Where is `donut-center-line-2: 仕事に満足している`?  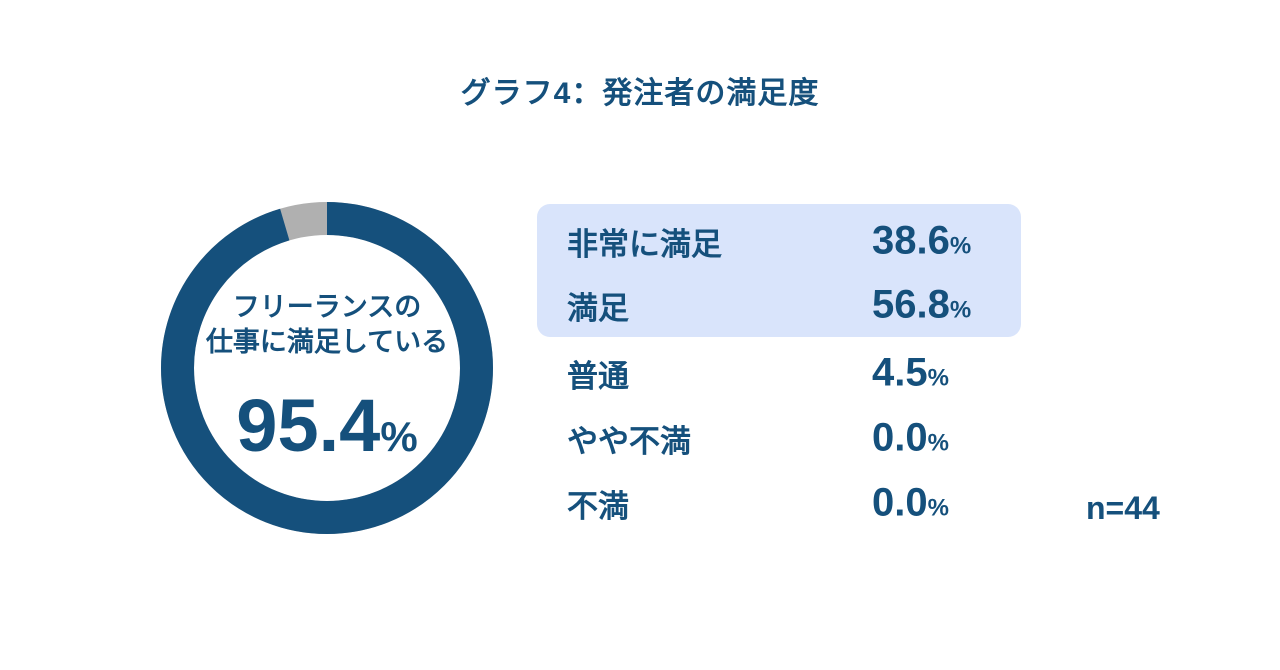 donut-center-line-2: 仕事に満足している is located at coordinates (327, 342).